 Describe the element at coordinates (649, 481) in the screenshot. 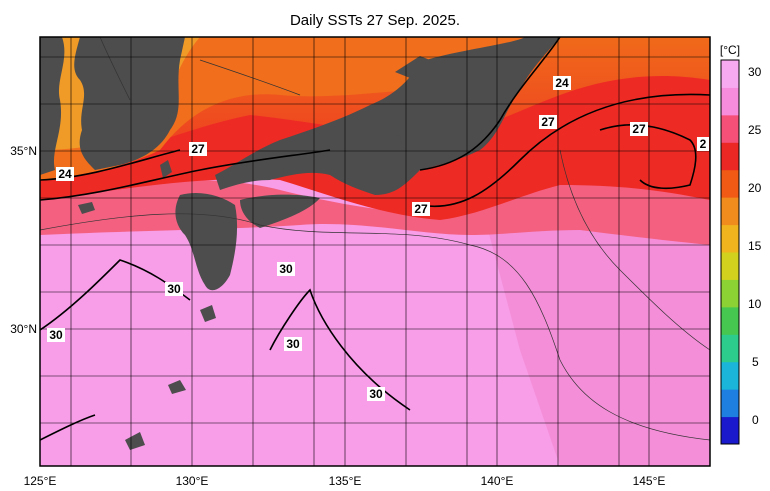

I see `x-tick-label: 145°E` at that location.